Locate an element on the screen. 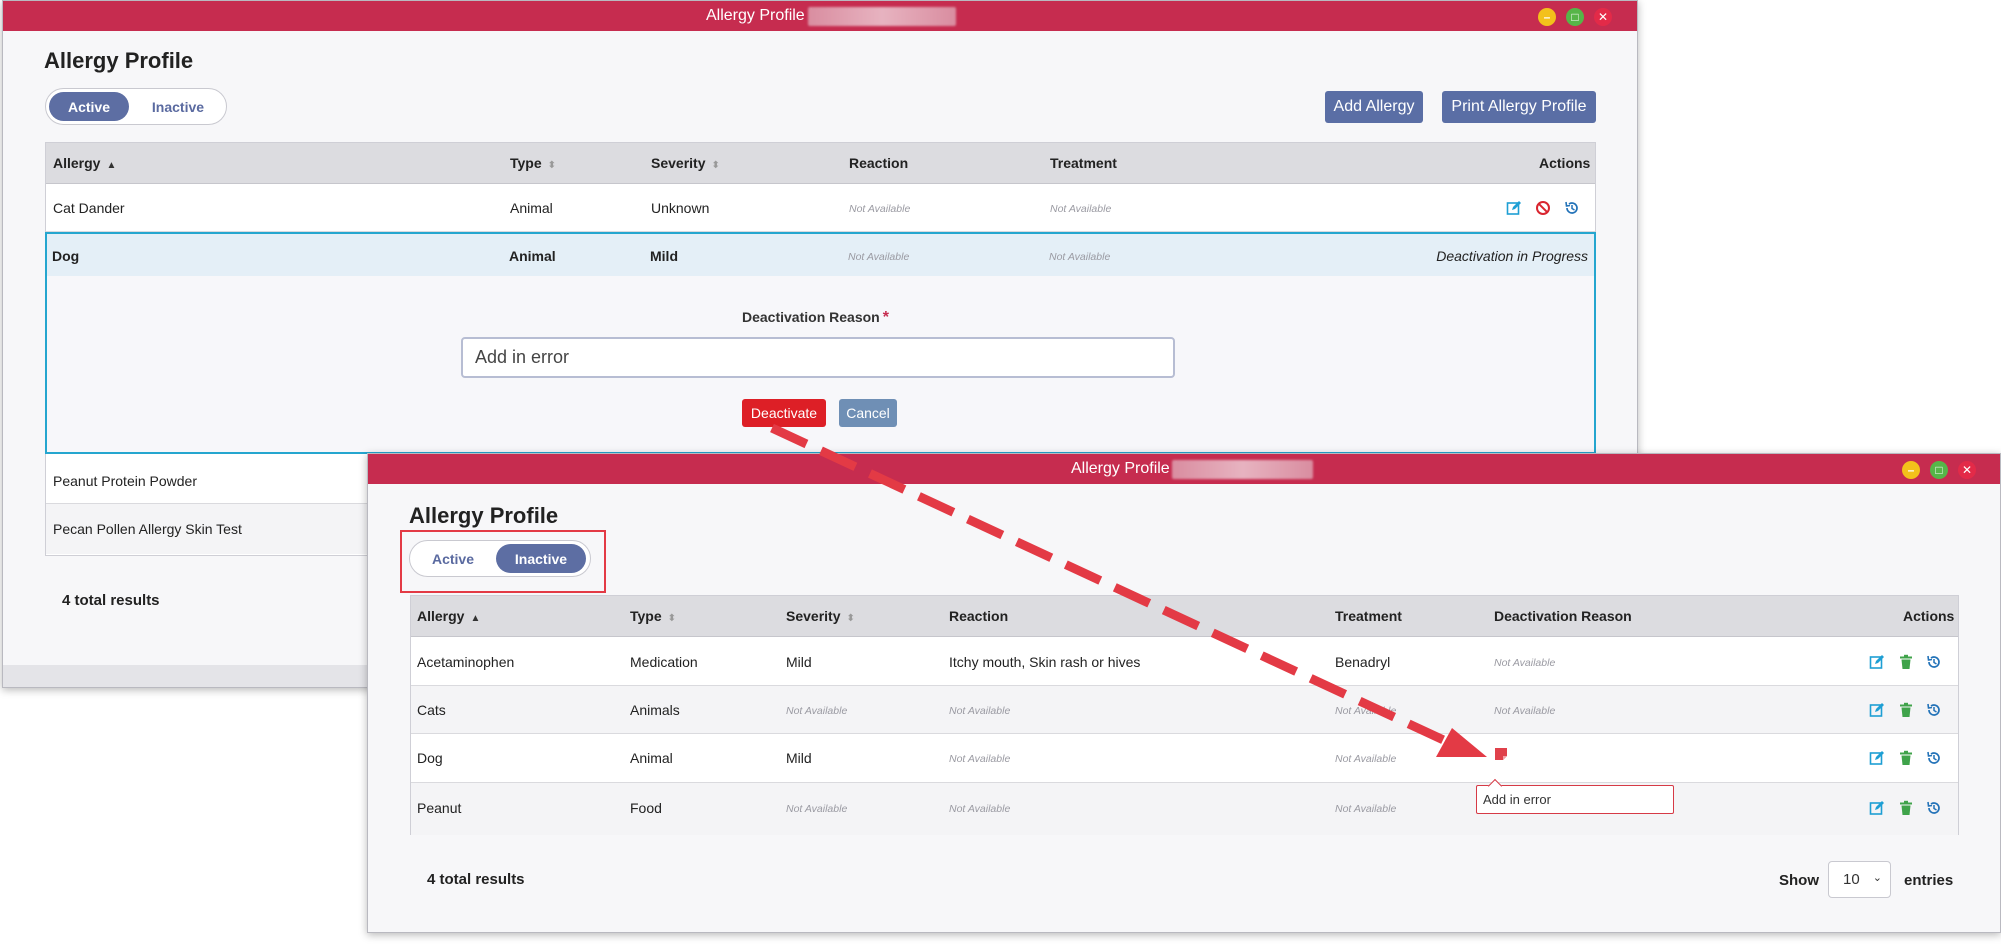  page-size-select: 10 ⌄ is located at coordinates (1859, 879).